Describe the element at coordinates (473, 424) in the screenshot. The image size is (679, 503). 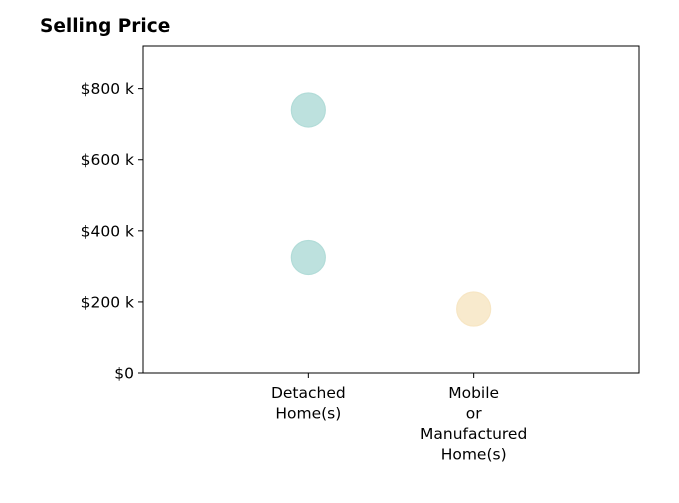
I see `x-tick-label: Mobile or Manufactured Home(s)` at that location.